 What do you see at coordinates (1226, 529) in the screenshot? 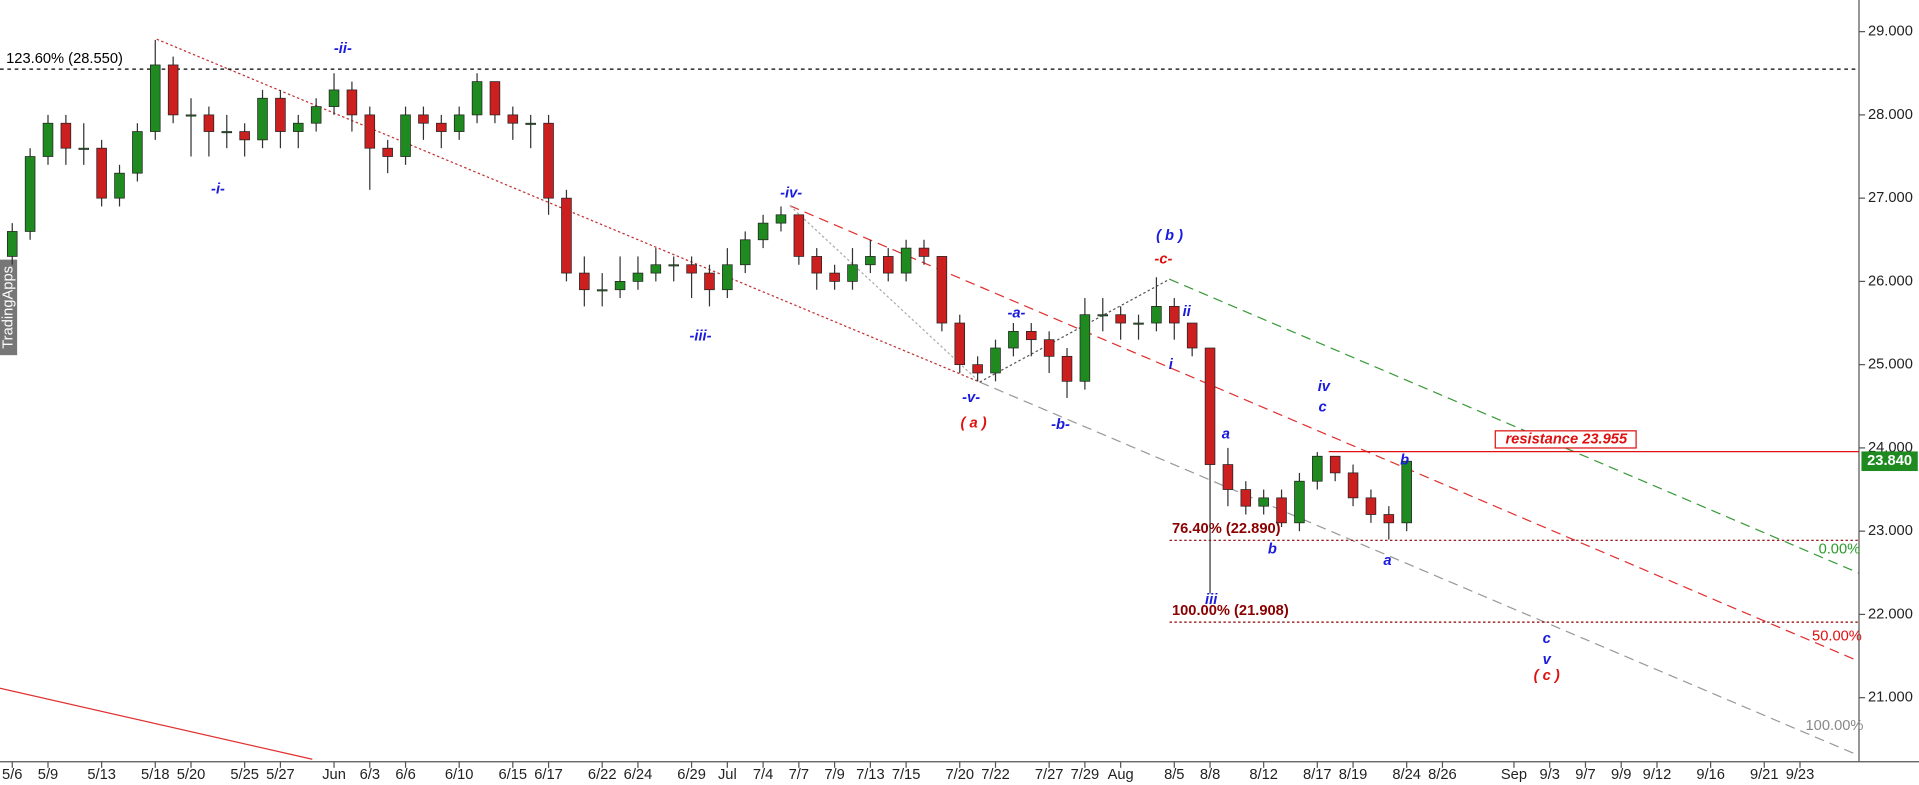
I see `level-label: 76.40% (22.890)` at bounding box center [1226, 529].